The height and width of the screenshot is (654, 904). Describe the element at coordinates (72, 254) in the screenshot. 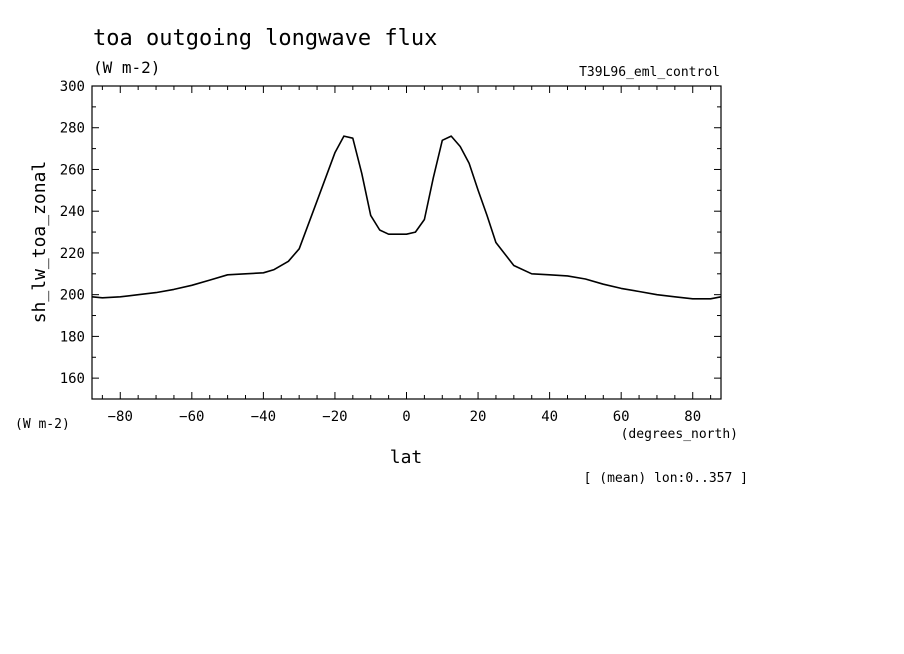

I see `y-tick-label: 220` at that location.